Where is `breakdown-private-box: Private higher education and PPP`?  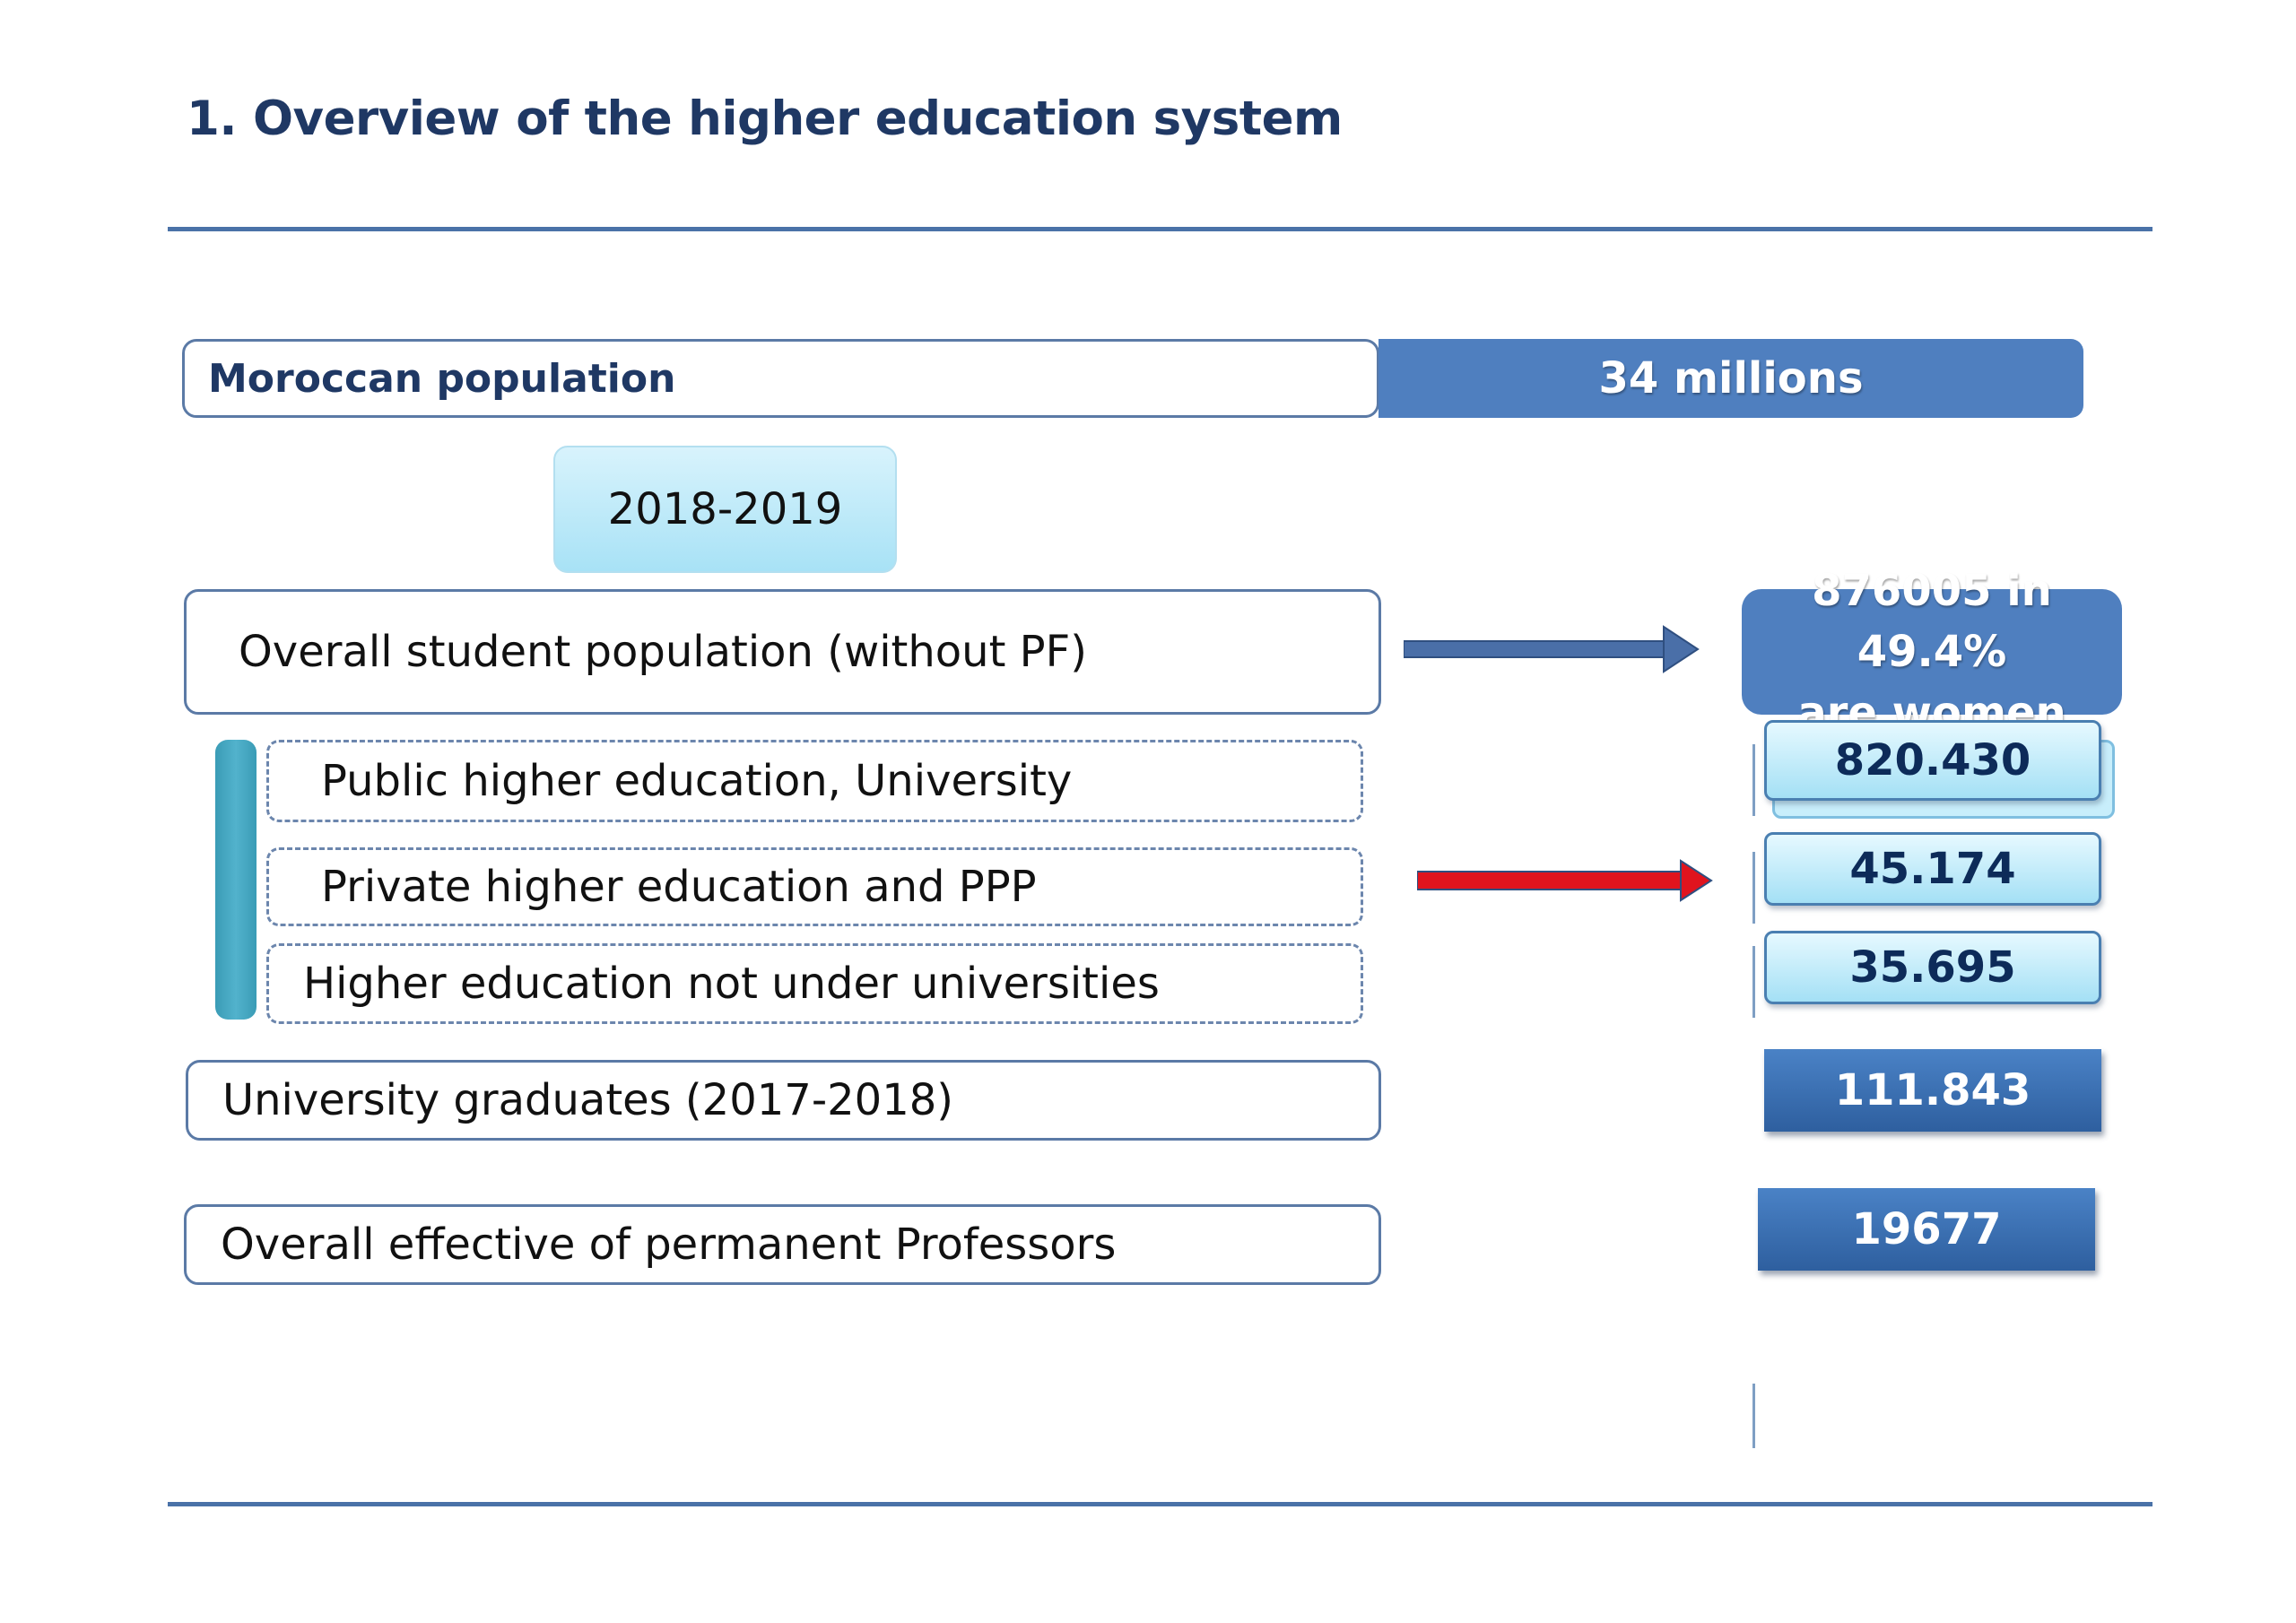 breakdown-private-box: Private higher education and PPP is located at coordinates (814, 886).